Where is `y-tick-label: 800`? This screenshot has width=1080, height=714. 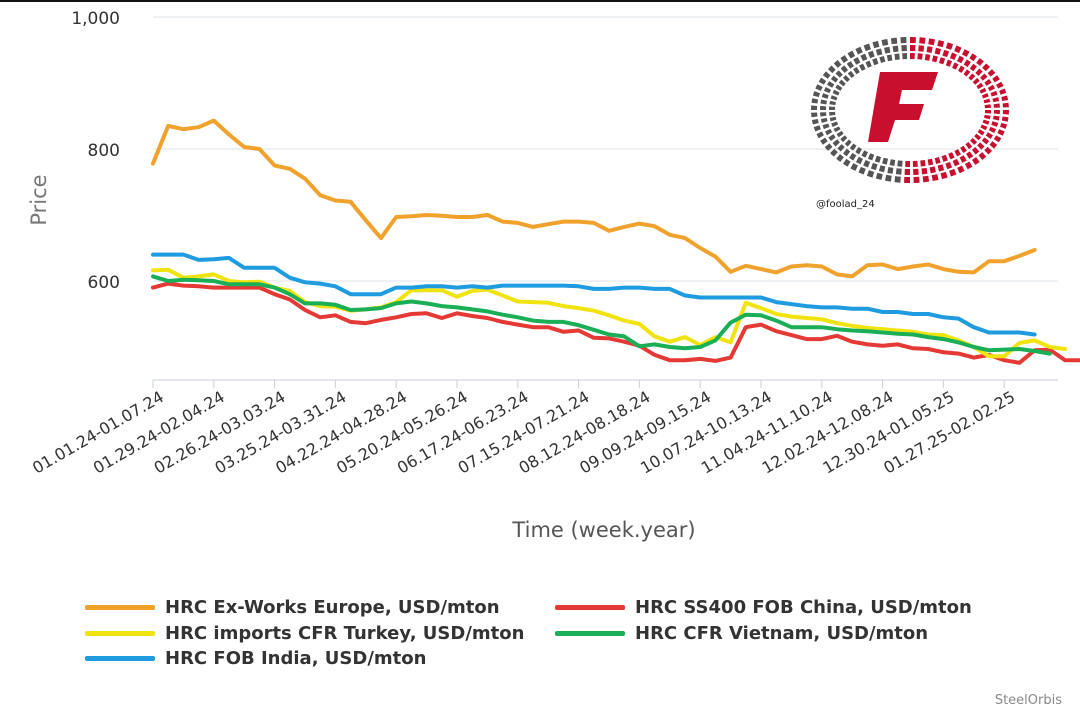 y-tick-label: 800 is located at coordinates (104, 151).